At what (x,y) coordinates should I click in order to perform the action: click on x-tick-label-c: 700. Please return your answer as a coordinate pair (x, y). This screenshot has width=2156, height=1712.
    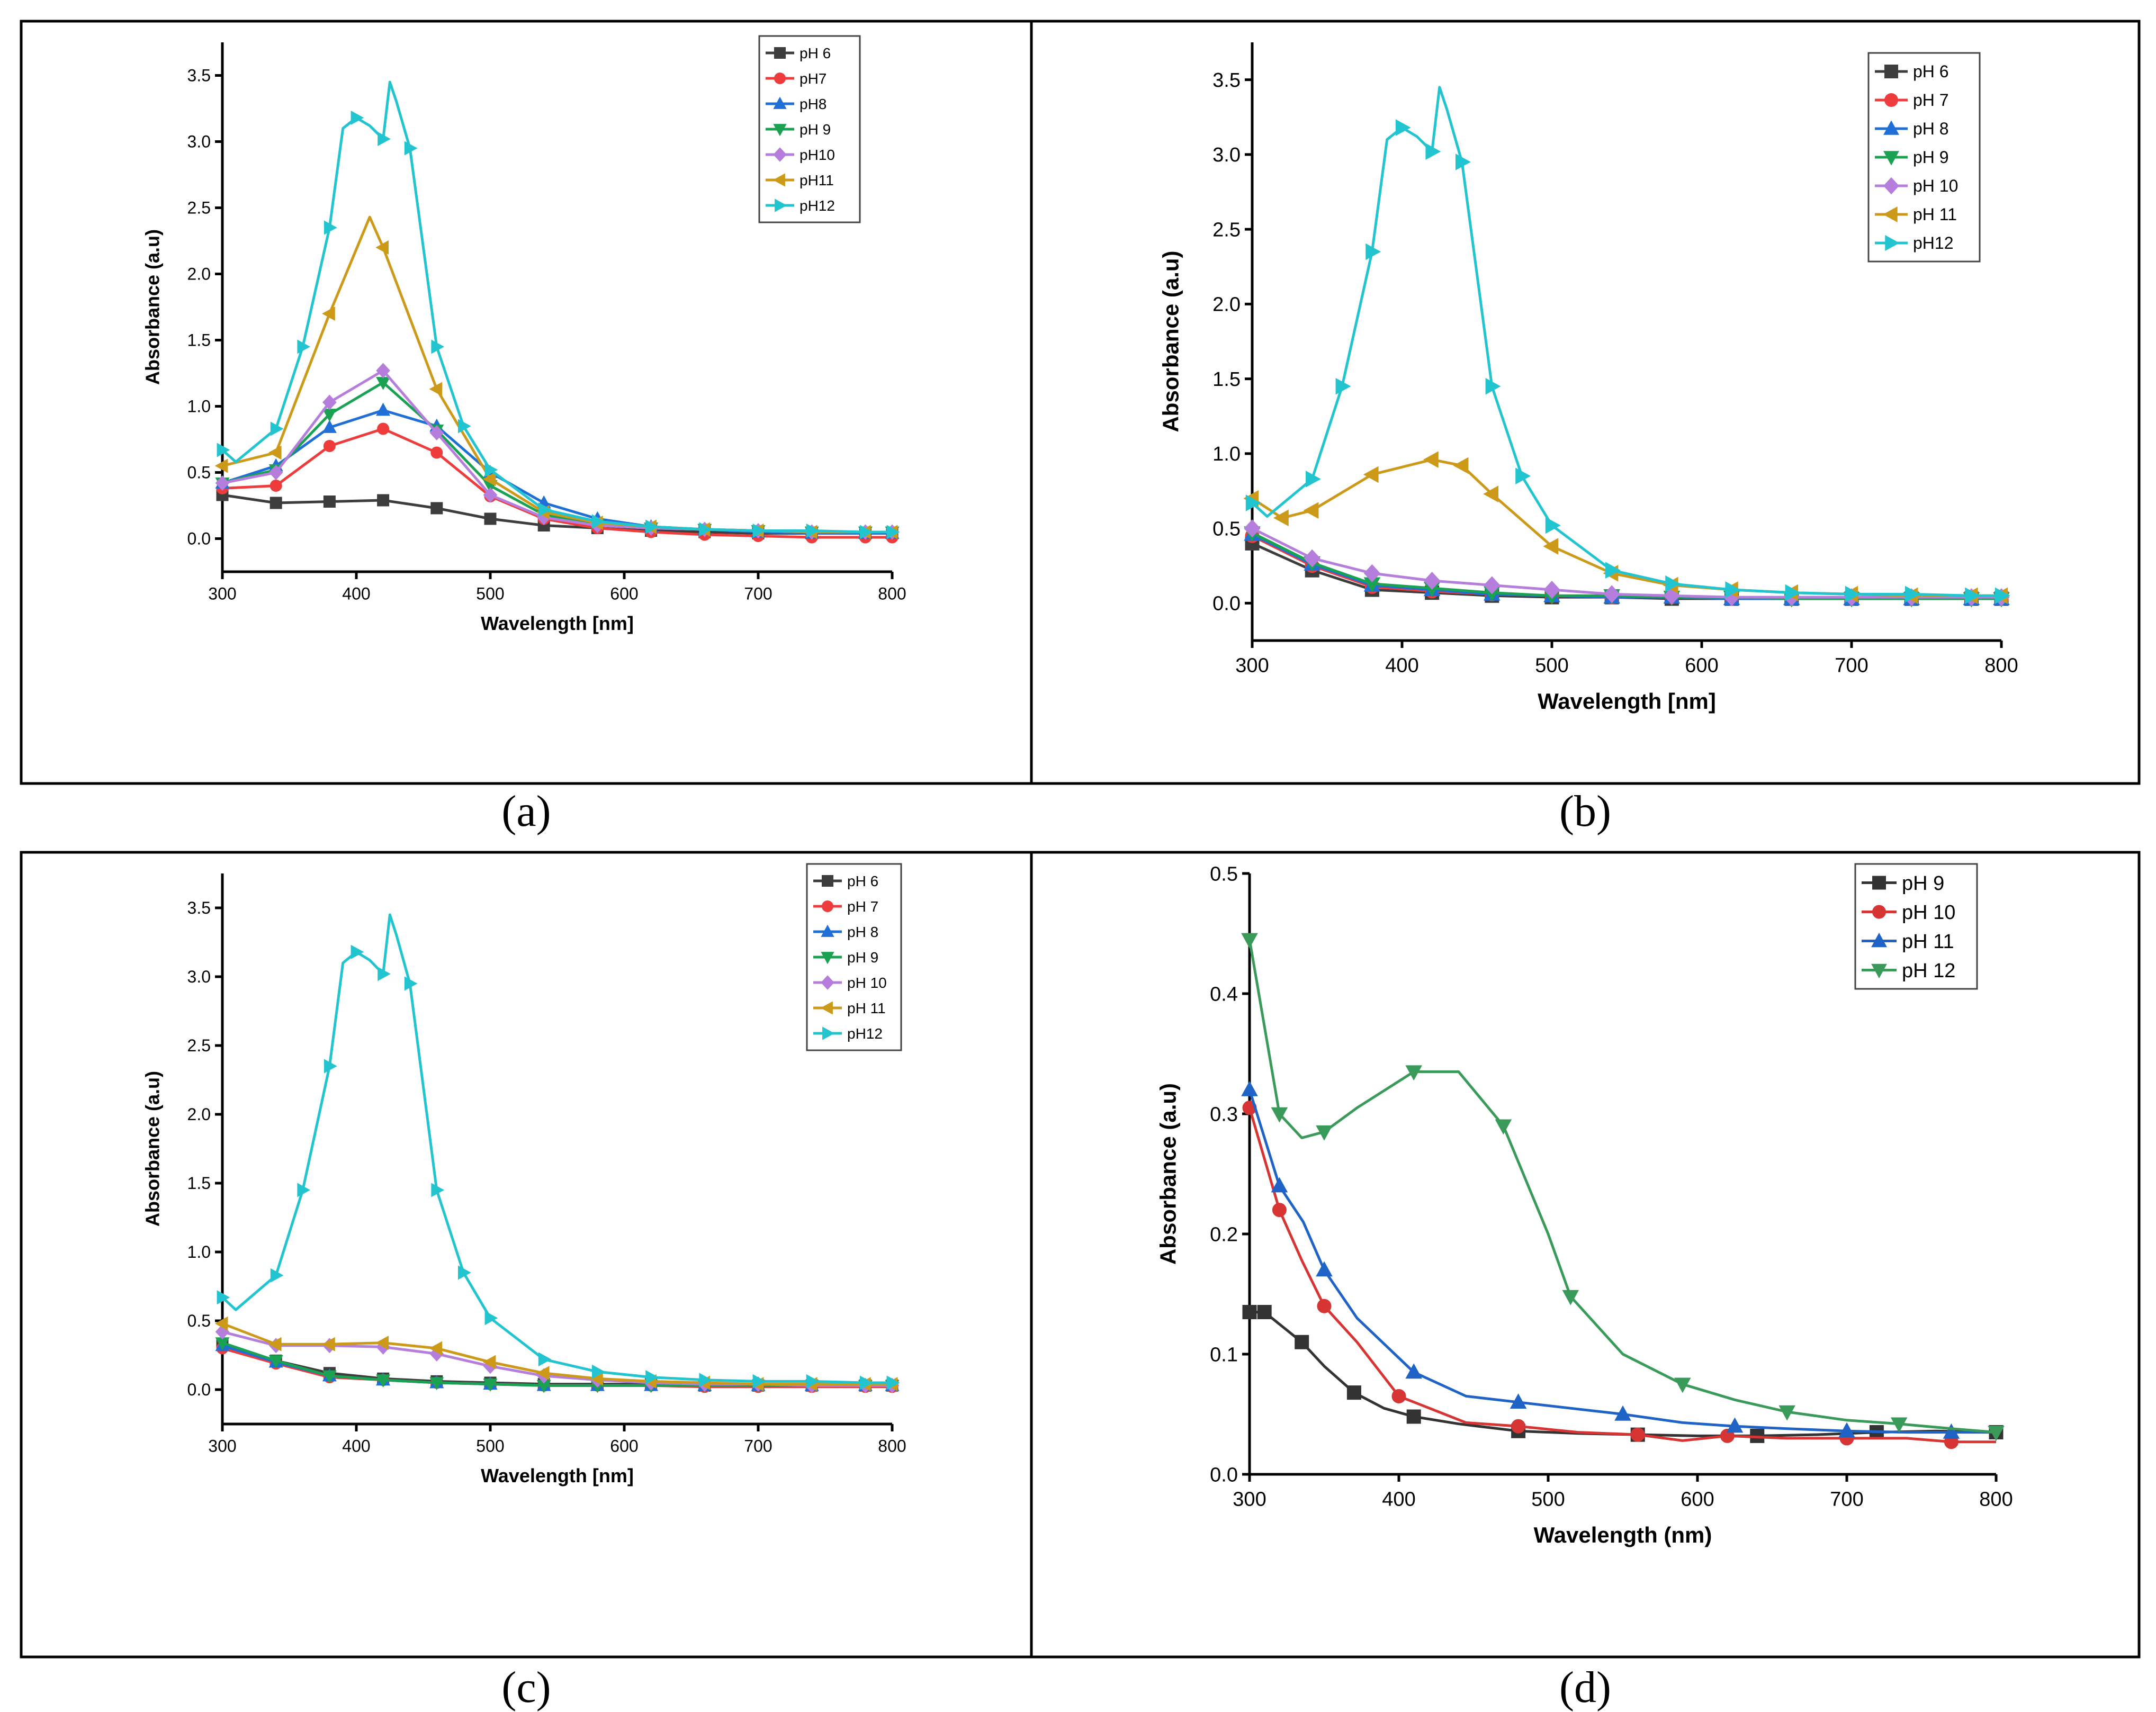
    Looking at the image, I should click on (758, 1445).